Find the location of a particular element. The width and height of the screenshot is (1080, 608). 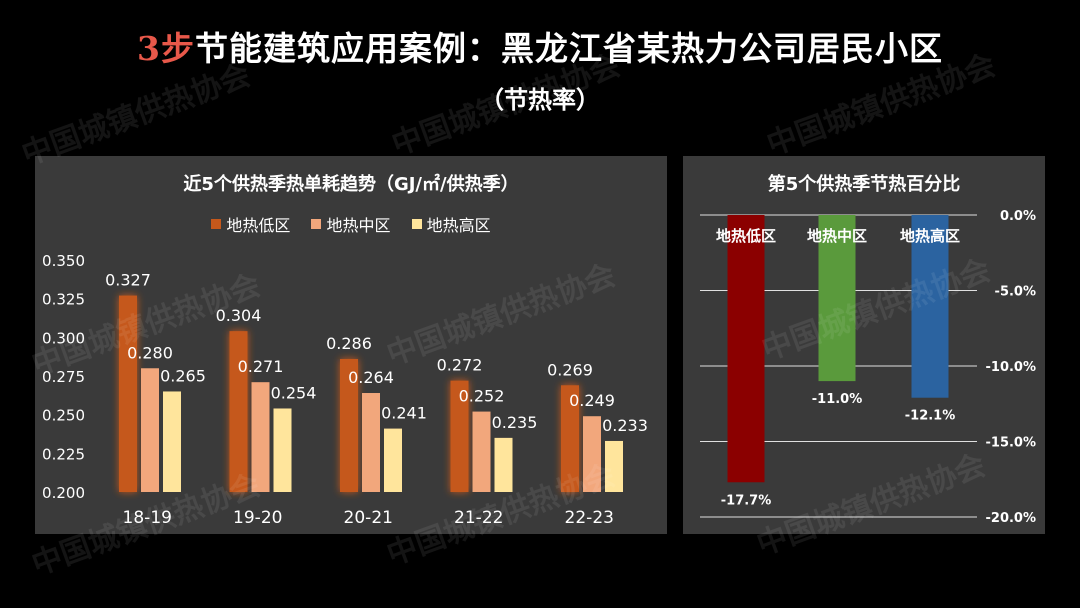

y-tick-label: 0.200 is located at coordinates (63, 493).